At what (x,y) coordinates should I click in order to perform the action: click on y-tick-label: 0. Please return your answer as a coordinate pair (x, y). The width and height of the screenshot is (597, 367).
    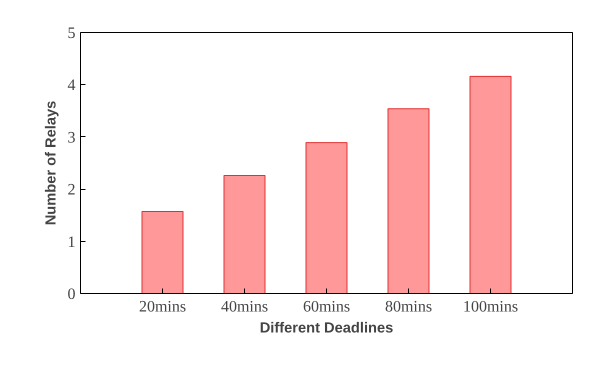
    Looking at the image, I should click on (72, 294).